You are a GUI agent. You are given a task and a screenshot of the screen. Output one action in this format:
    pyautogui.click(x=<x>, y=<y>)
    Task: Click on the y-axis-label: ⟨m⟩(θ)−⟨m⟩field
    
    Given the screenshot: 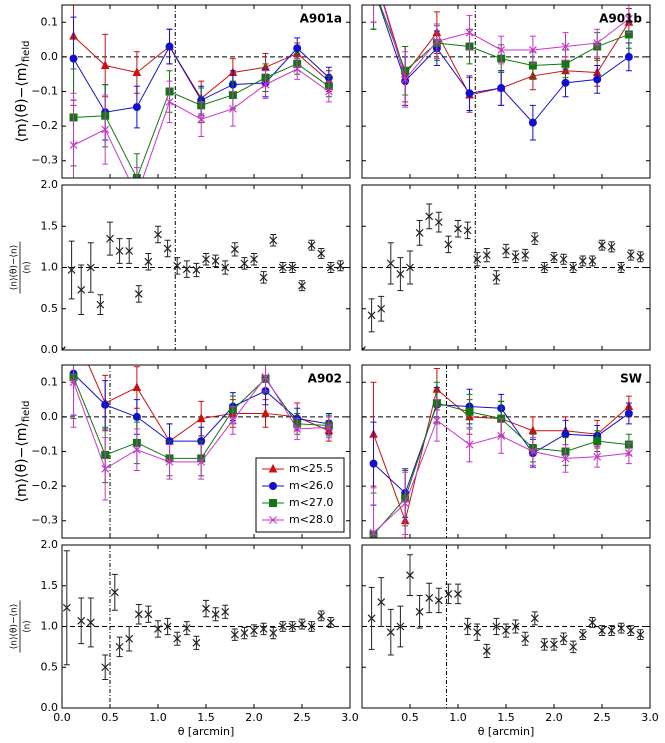 What is the action you would take?
    pyautogui.click(x=23, y=92)
    